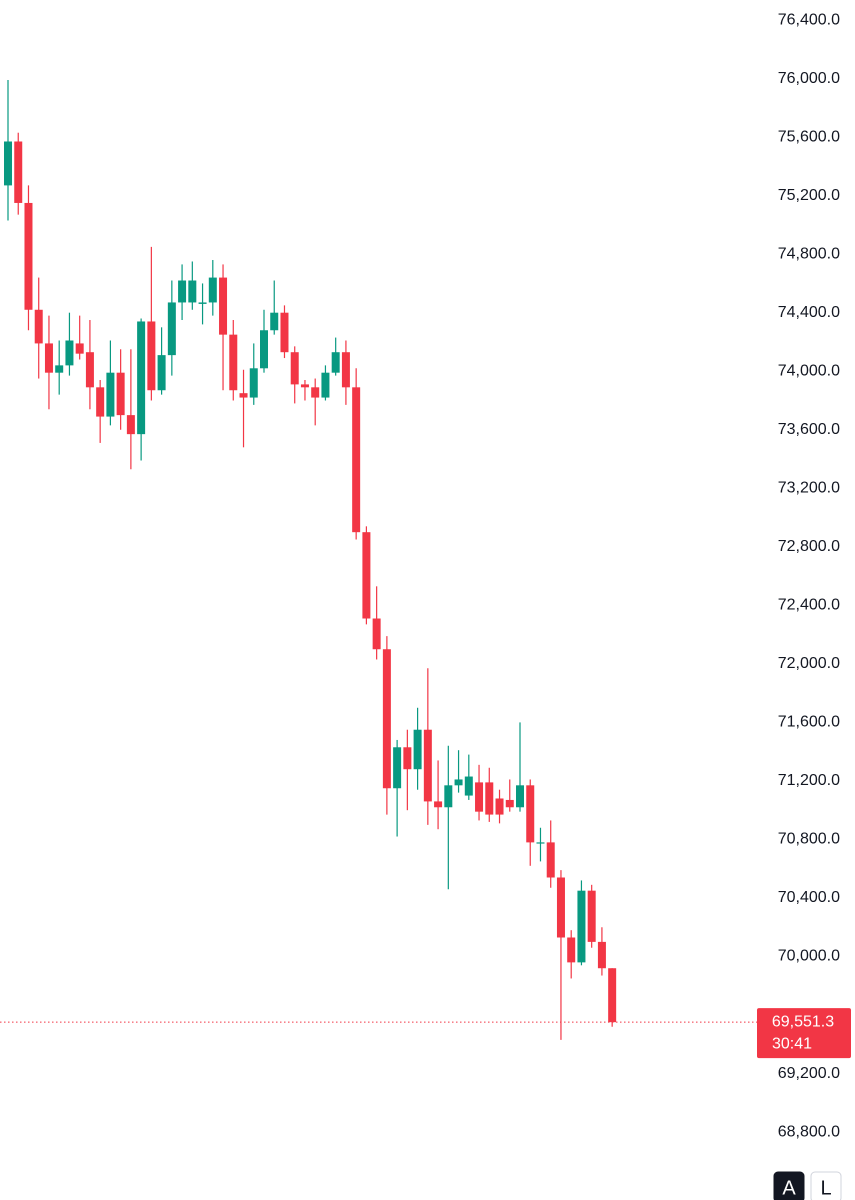 This screenshot has height=1200, width=855. Describe the element at coordinates (809, 312) in the screenshot. I see `y-tick-label: 74,400.0` at that location.